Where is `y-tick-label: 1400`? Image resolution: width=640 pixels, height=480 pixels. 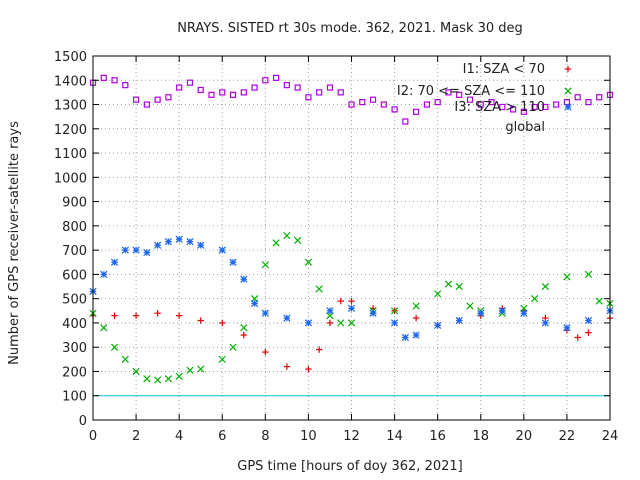
y-tick-label: 1400 is located at coordinates (70, 81).